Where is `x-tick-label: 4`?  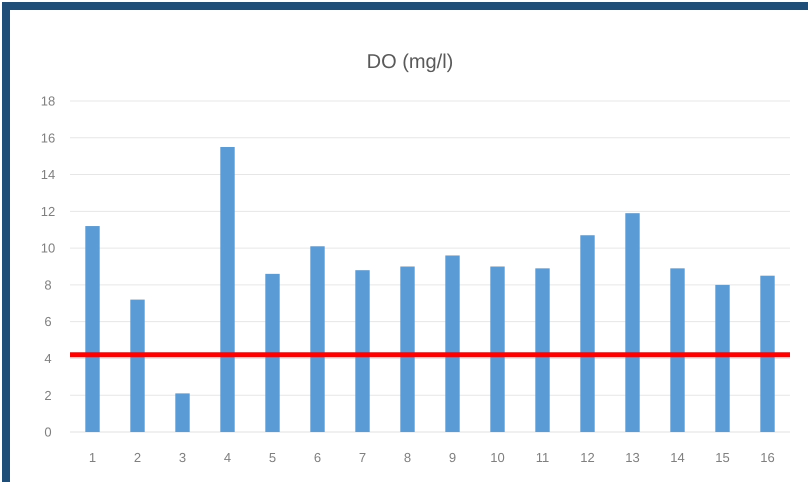
x-tick-label: 4 is located at coordinates (228, 457).